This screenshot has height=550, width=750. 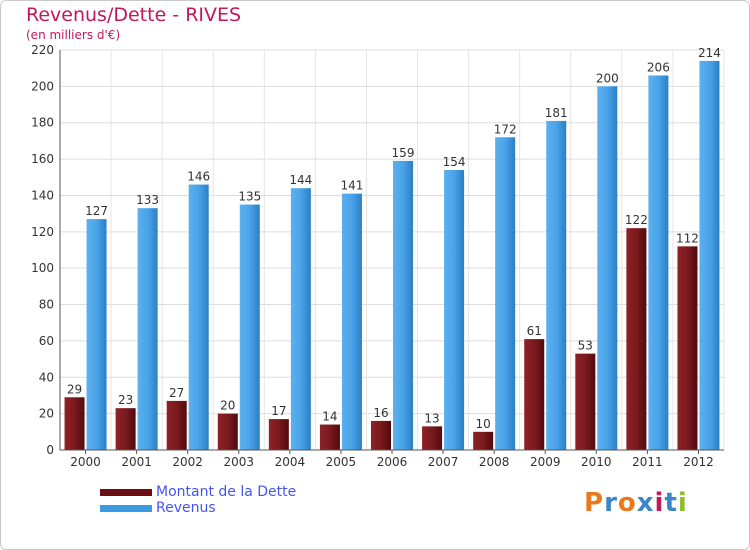 What do you see at coordinates (645, 503) in the screenshot?
I see `logo-letter: x` at bounding box center [645, 503].